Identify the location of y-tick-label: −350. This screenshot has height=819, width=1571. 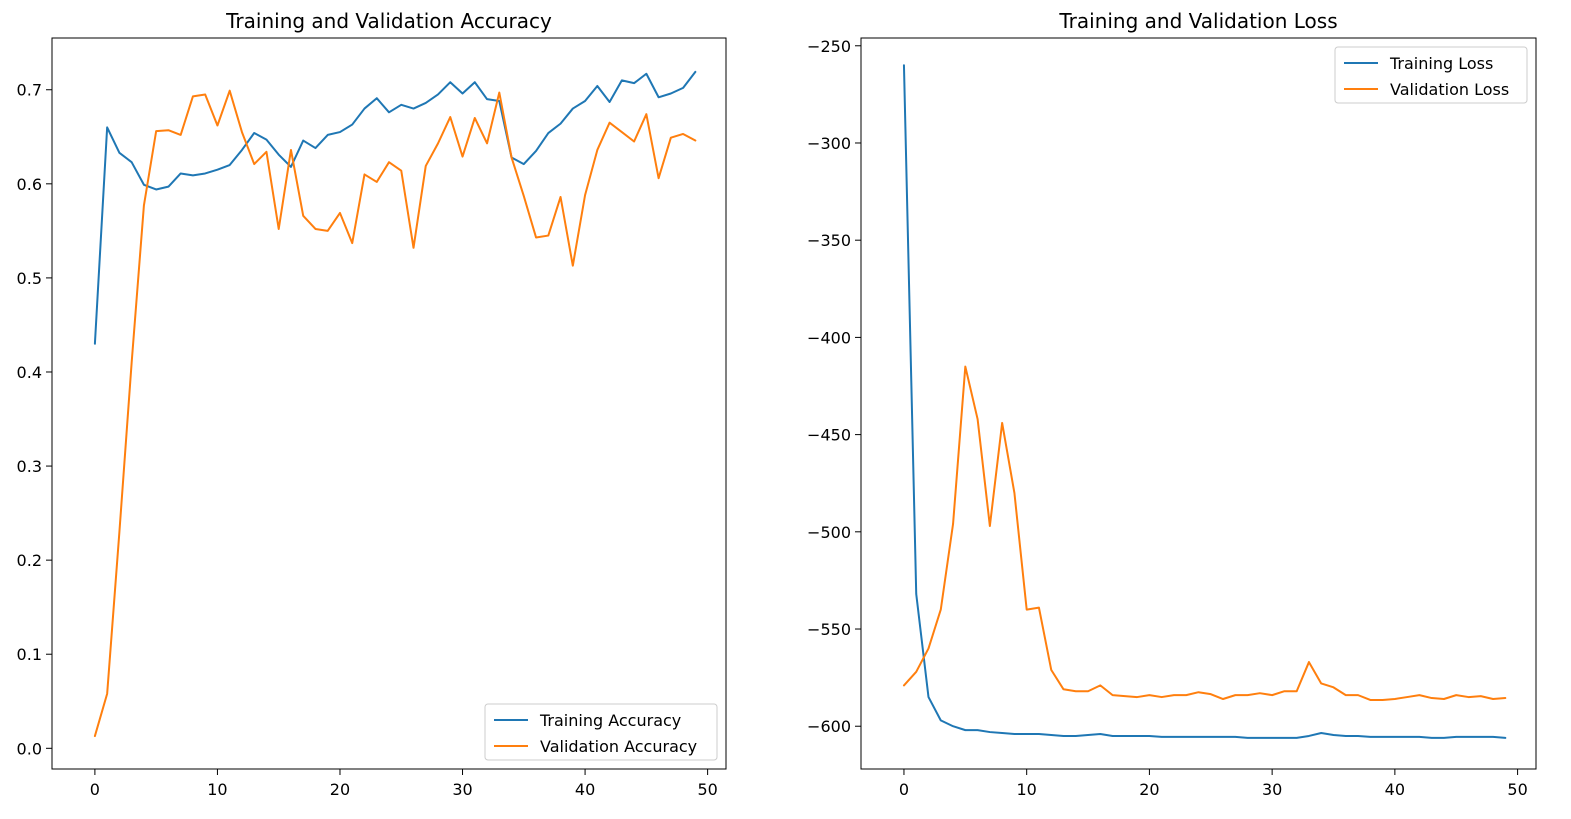
(829, 240).